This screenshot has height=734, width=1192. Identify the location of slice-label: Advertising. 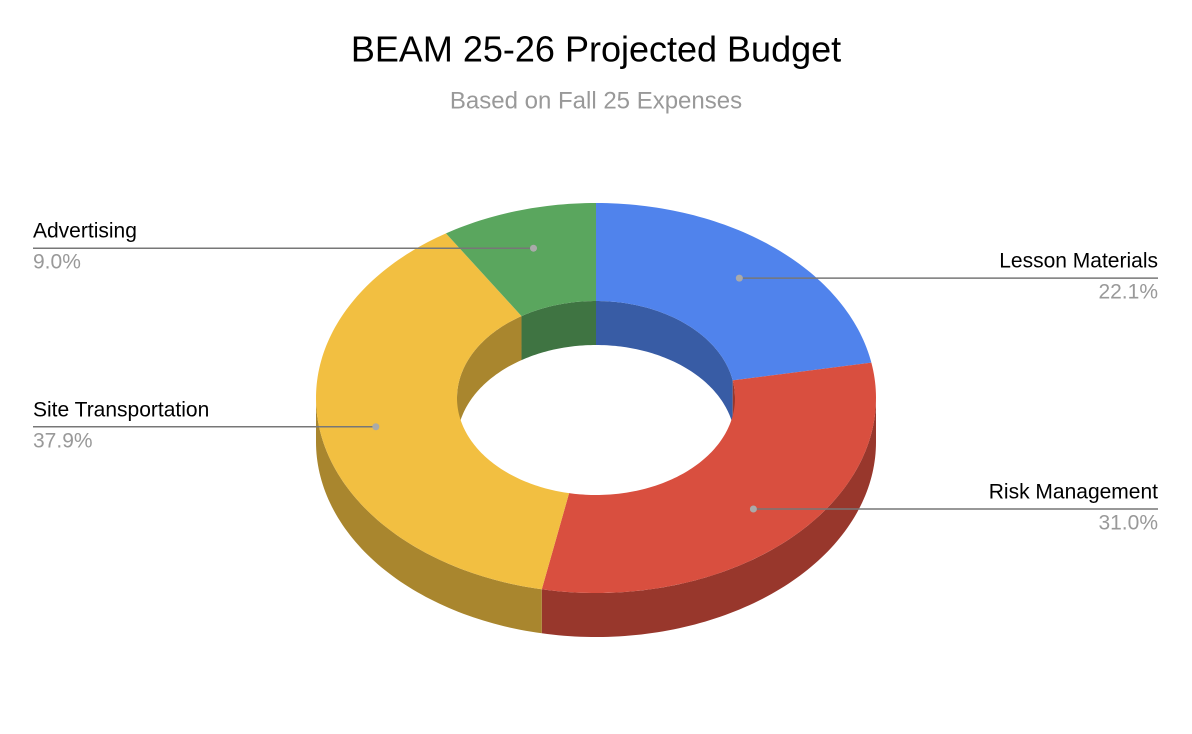
(85, 231).